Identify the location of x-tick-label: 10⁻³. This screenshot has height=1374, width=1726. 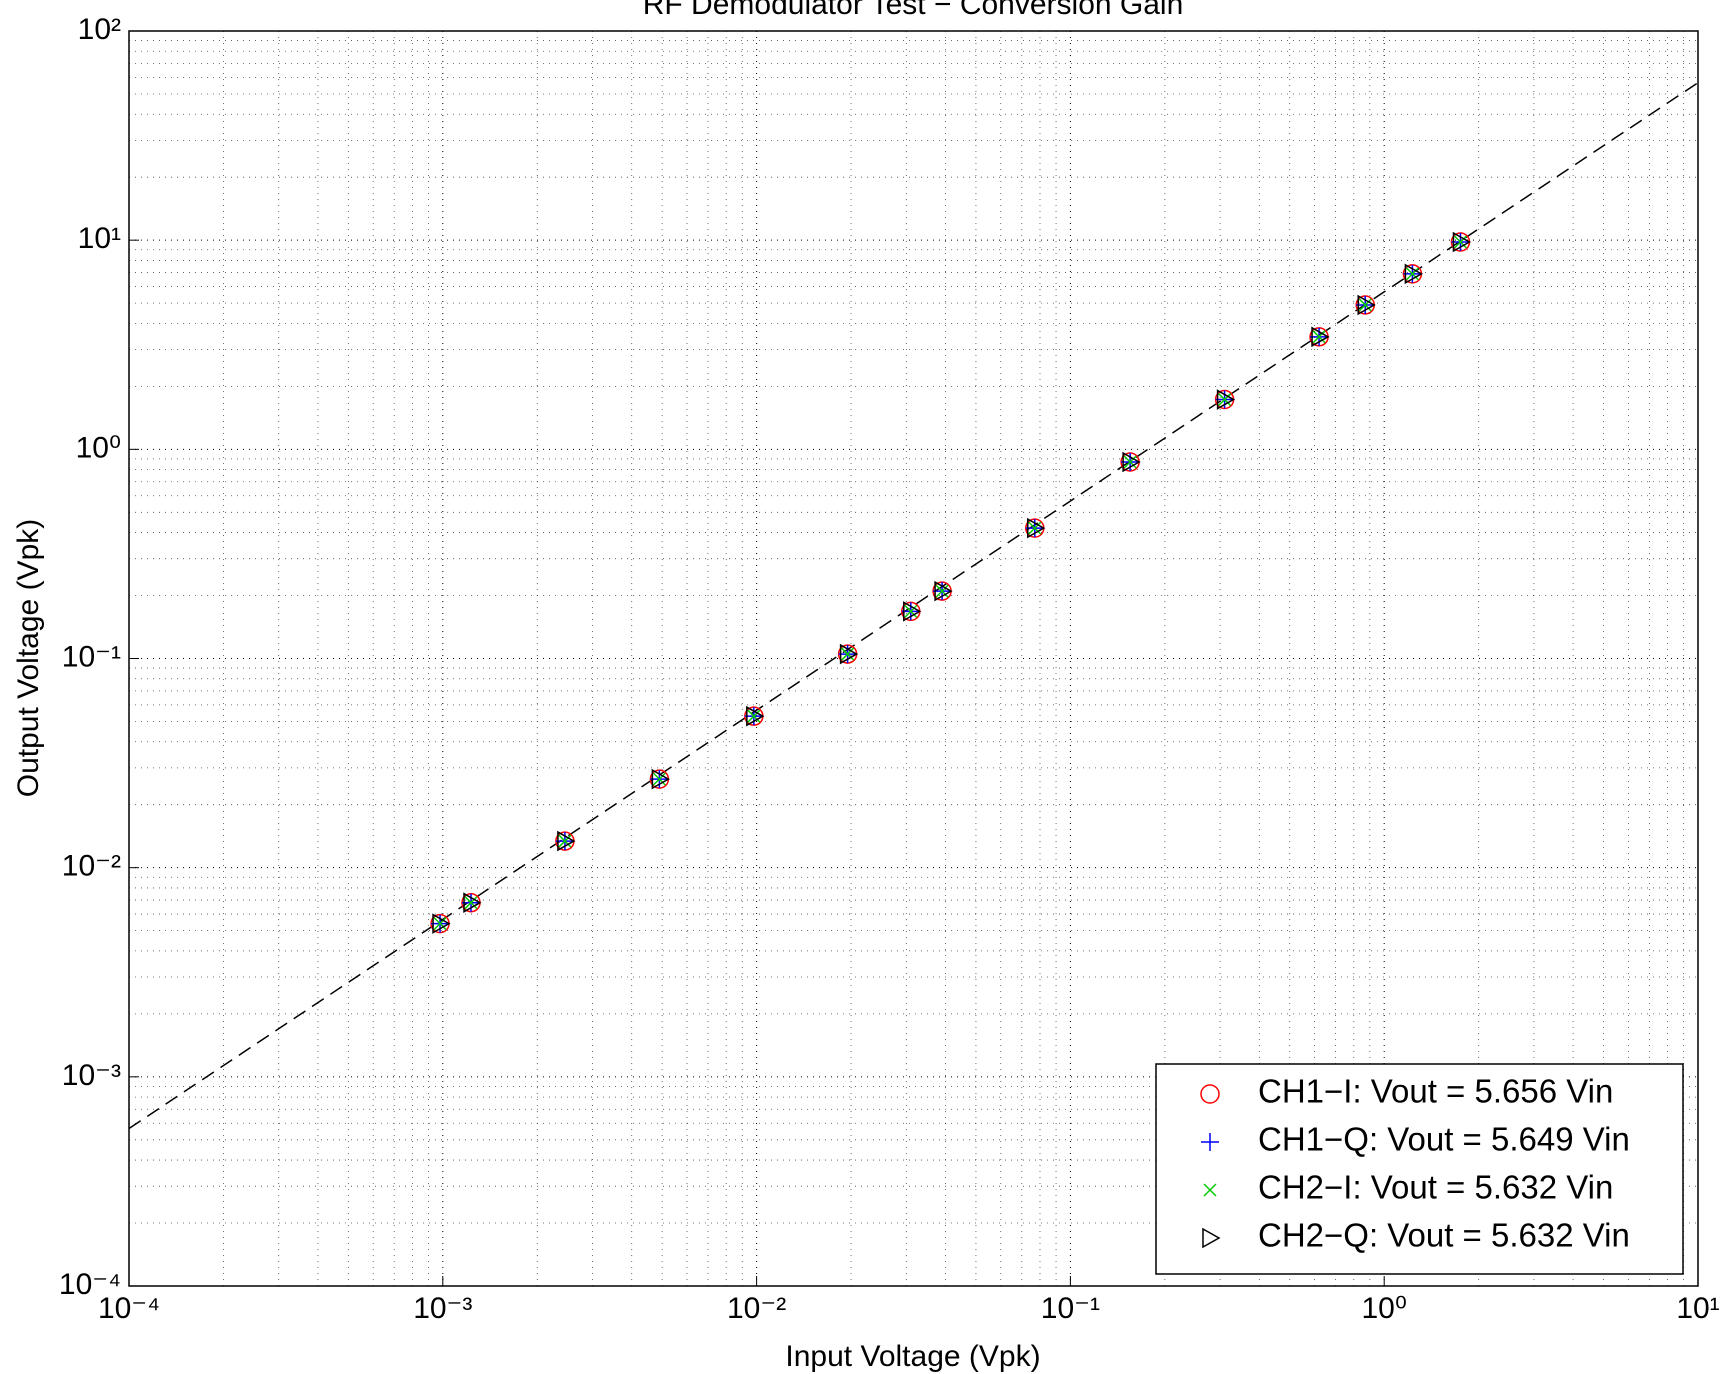
(442, 1308).